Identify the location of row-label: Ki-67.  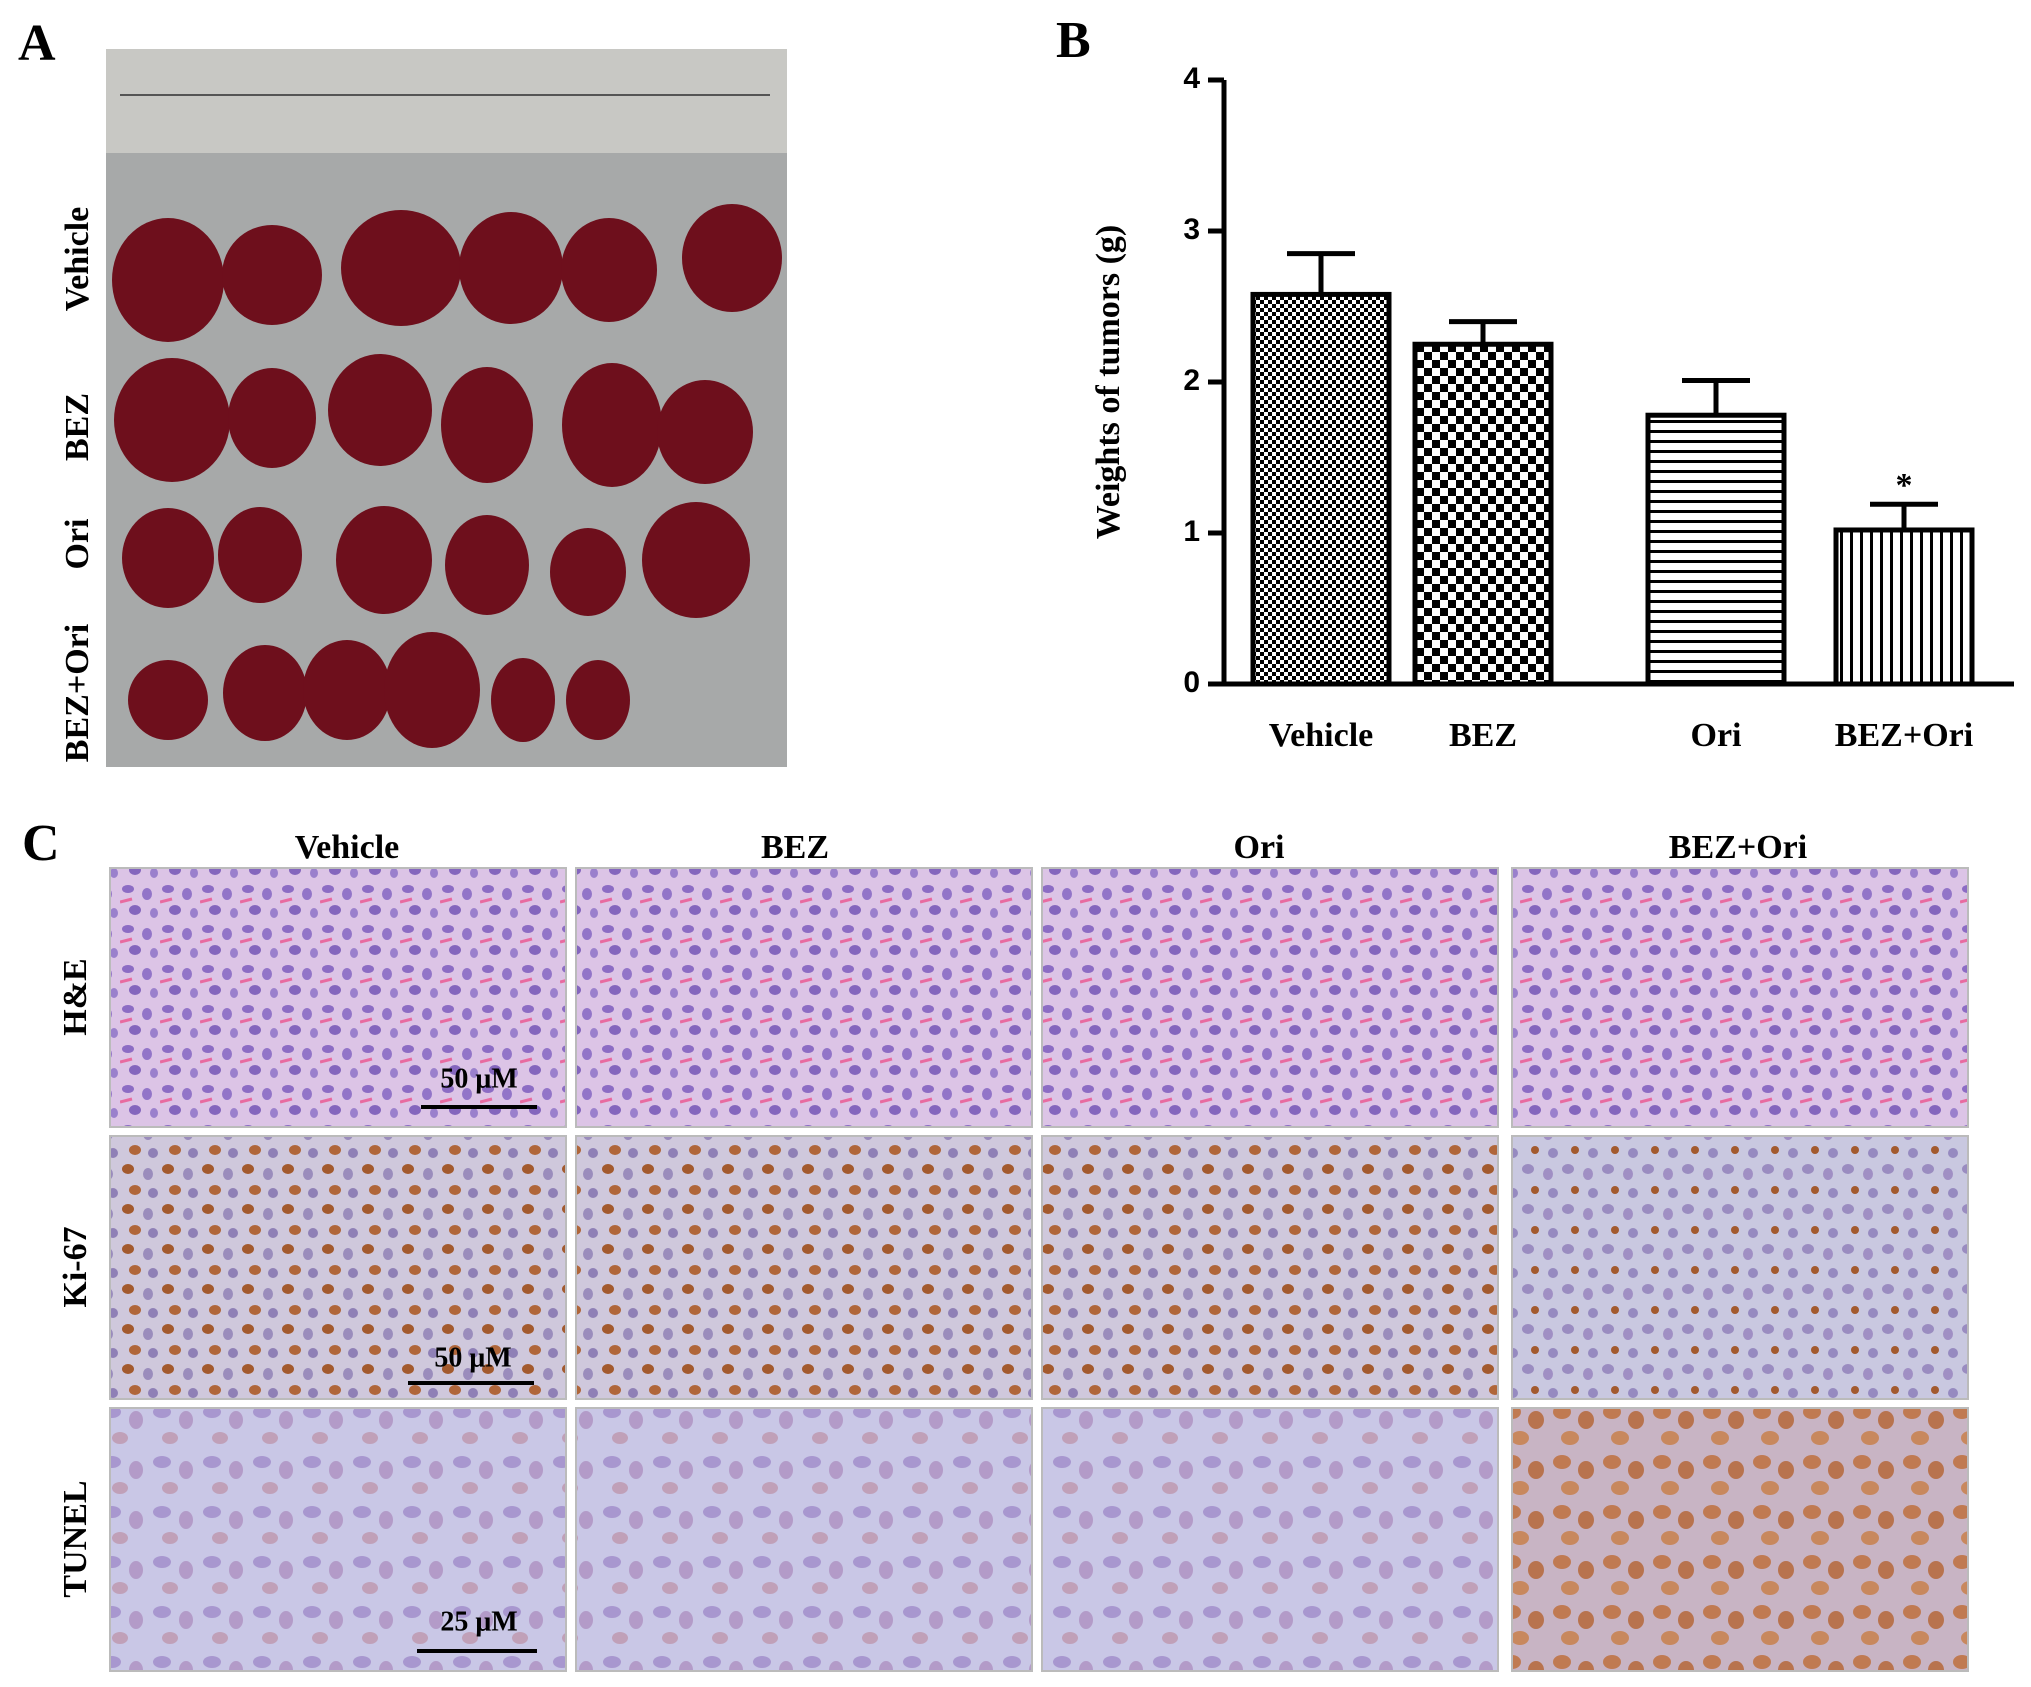
(75, 1266).